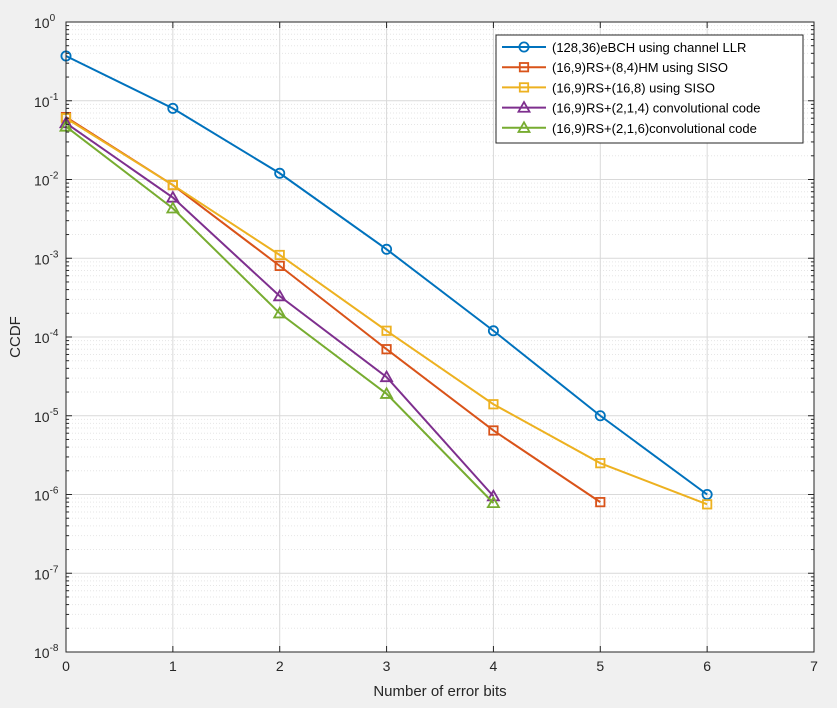 This screenshot has height=708, width=837. I want to click on y-tick-labels: 10⁰ 10⁻¹ 10⁻² 10⁻³ 10⁻⁴ 10⁻⁵ 10⁻⁶ 10⁻⁷ 10⁻⁸, so click(46, 337).